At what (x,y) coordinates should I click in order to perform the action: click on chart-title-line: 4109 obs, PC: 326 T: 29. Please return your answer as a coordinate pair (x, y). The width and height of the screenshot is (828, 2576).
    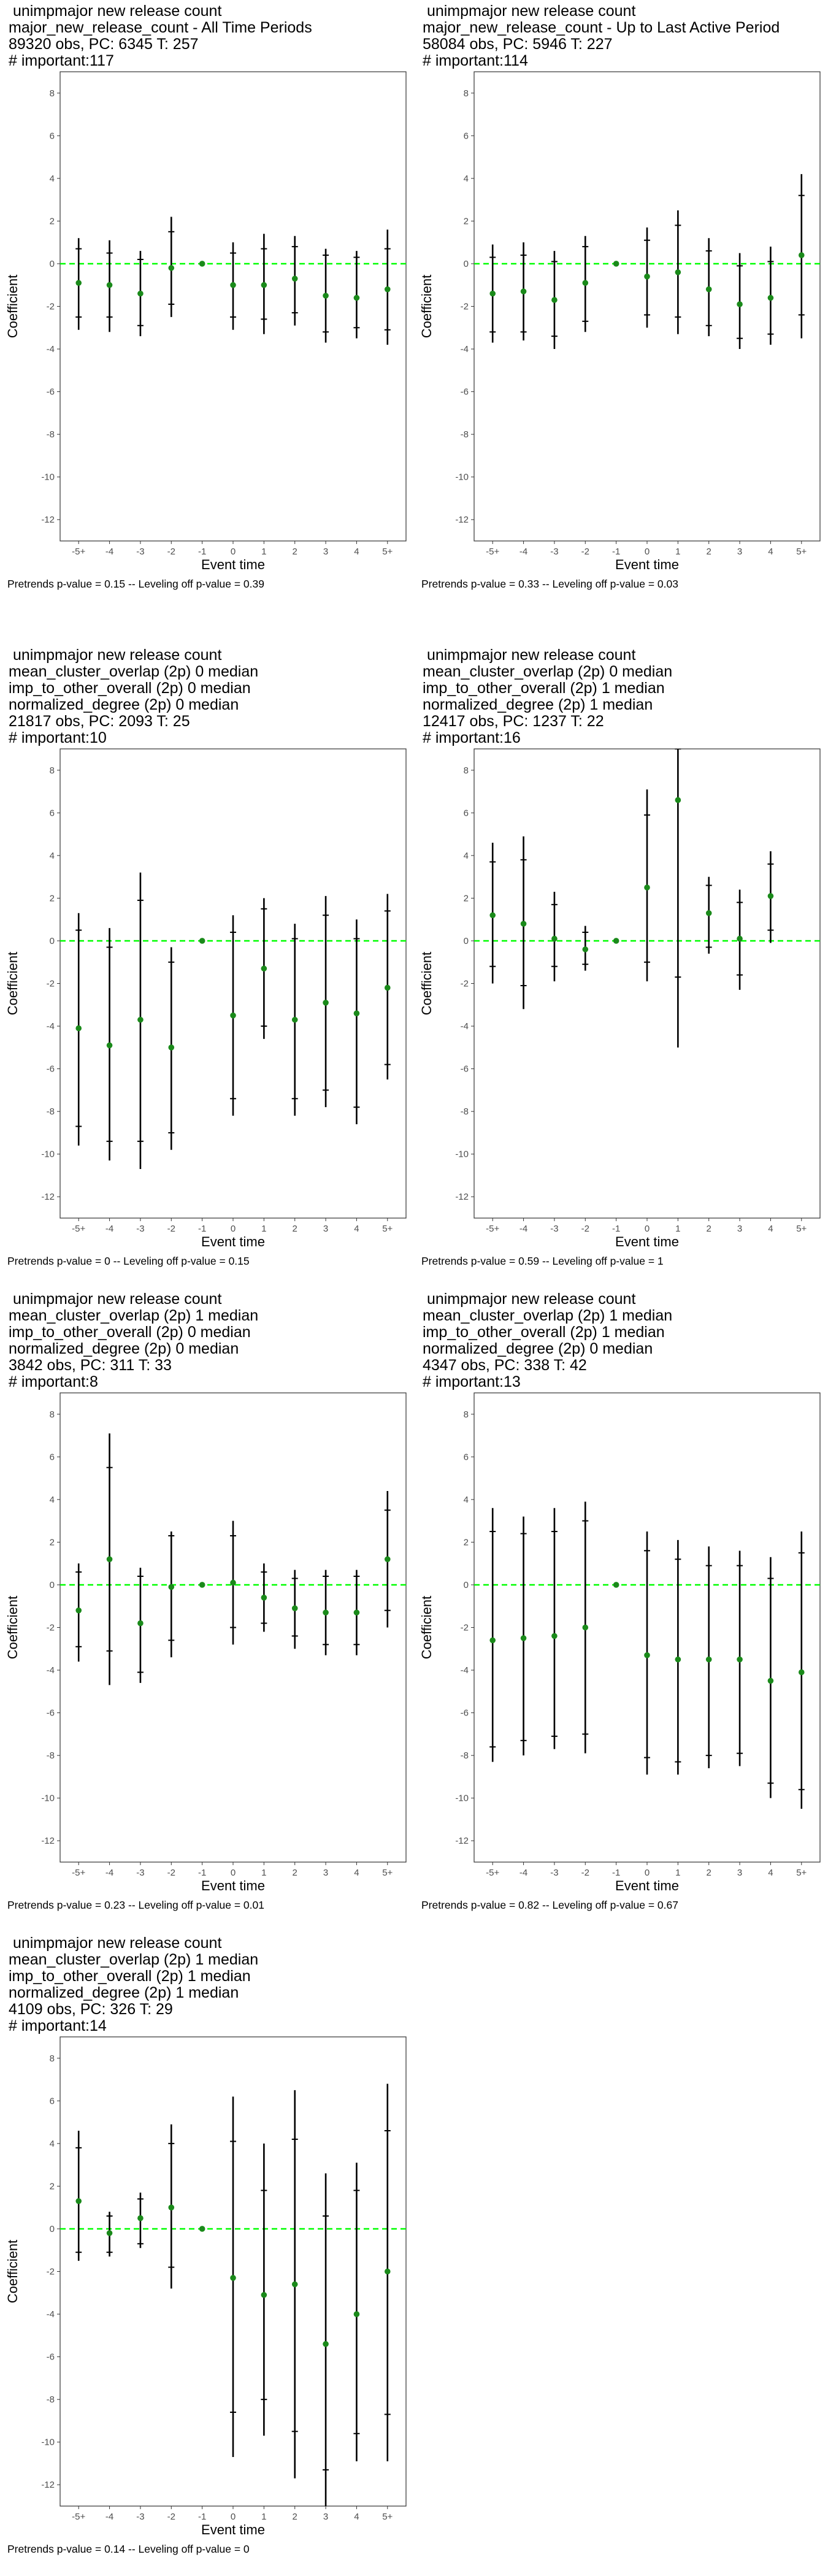
    Looking at the image, I should click on (91, 2009).